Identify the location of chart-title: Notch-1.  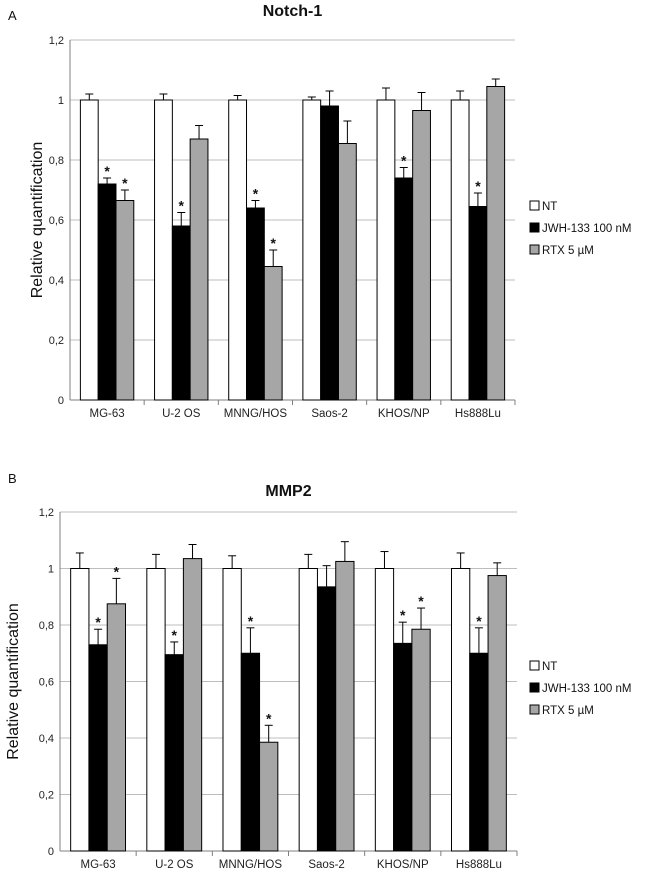
(293, 11).